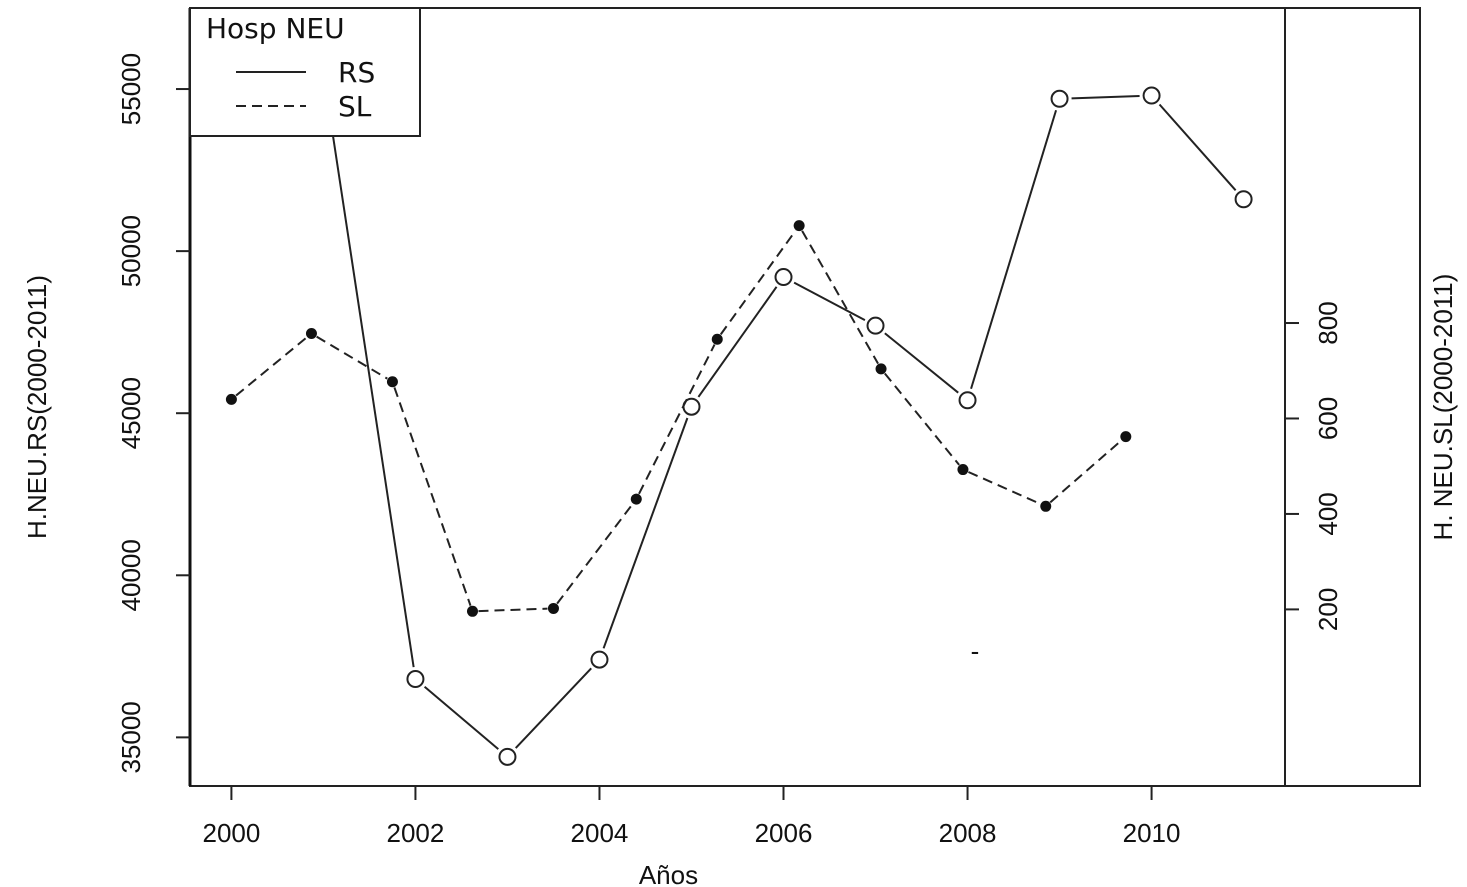  Describe the element at coordinates (968, 833) in the screenshot. I see `x-tick-label: 2008` at that location.